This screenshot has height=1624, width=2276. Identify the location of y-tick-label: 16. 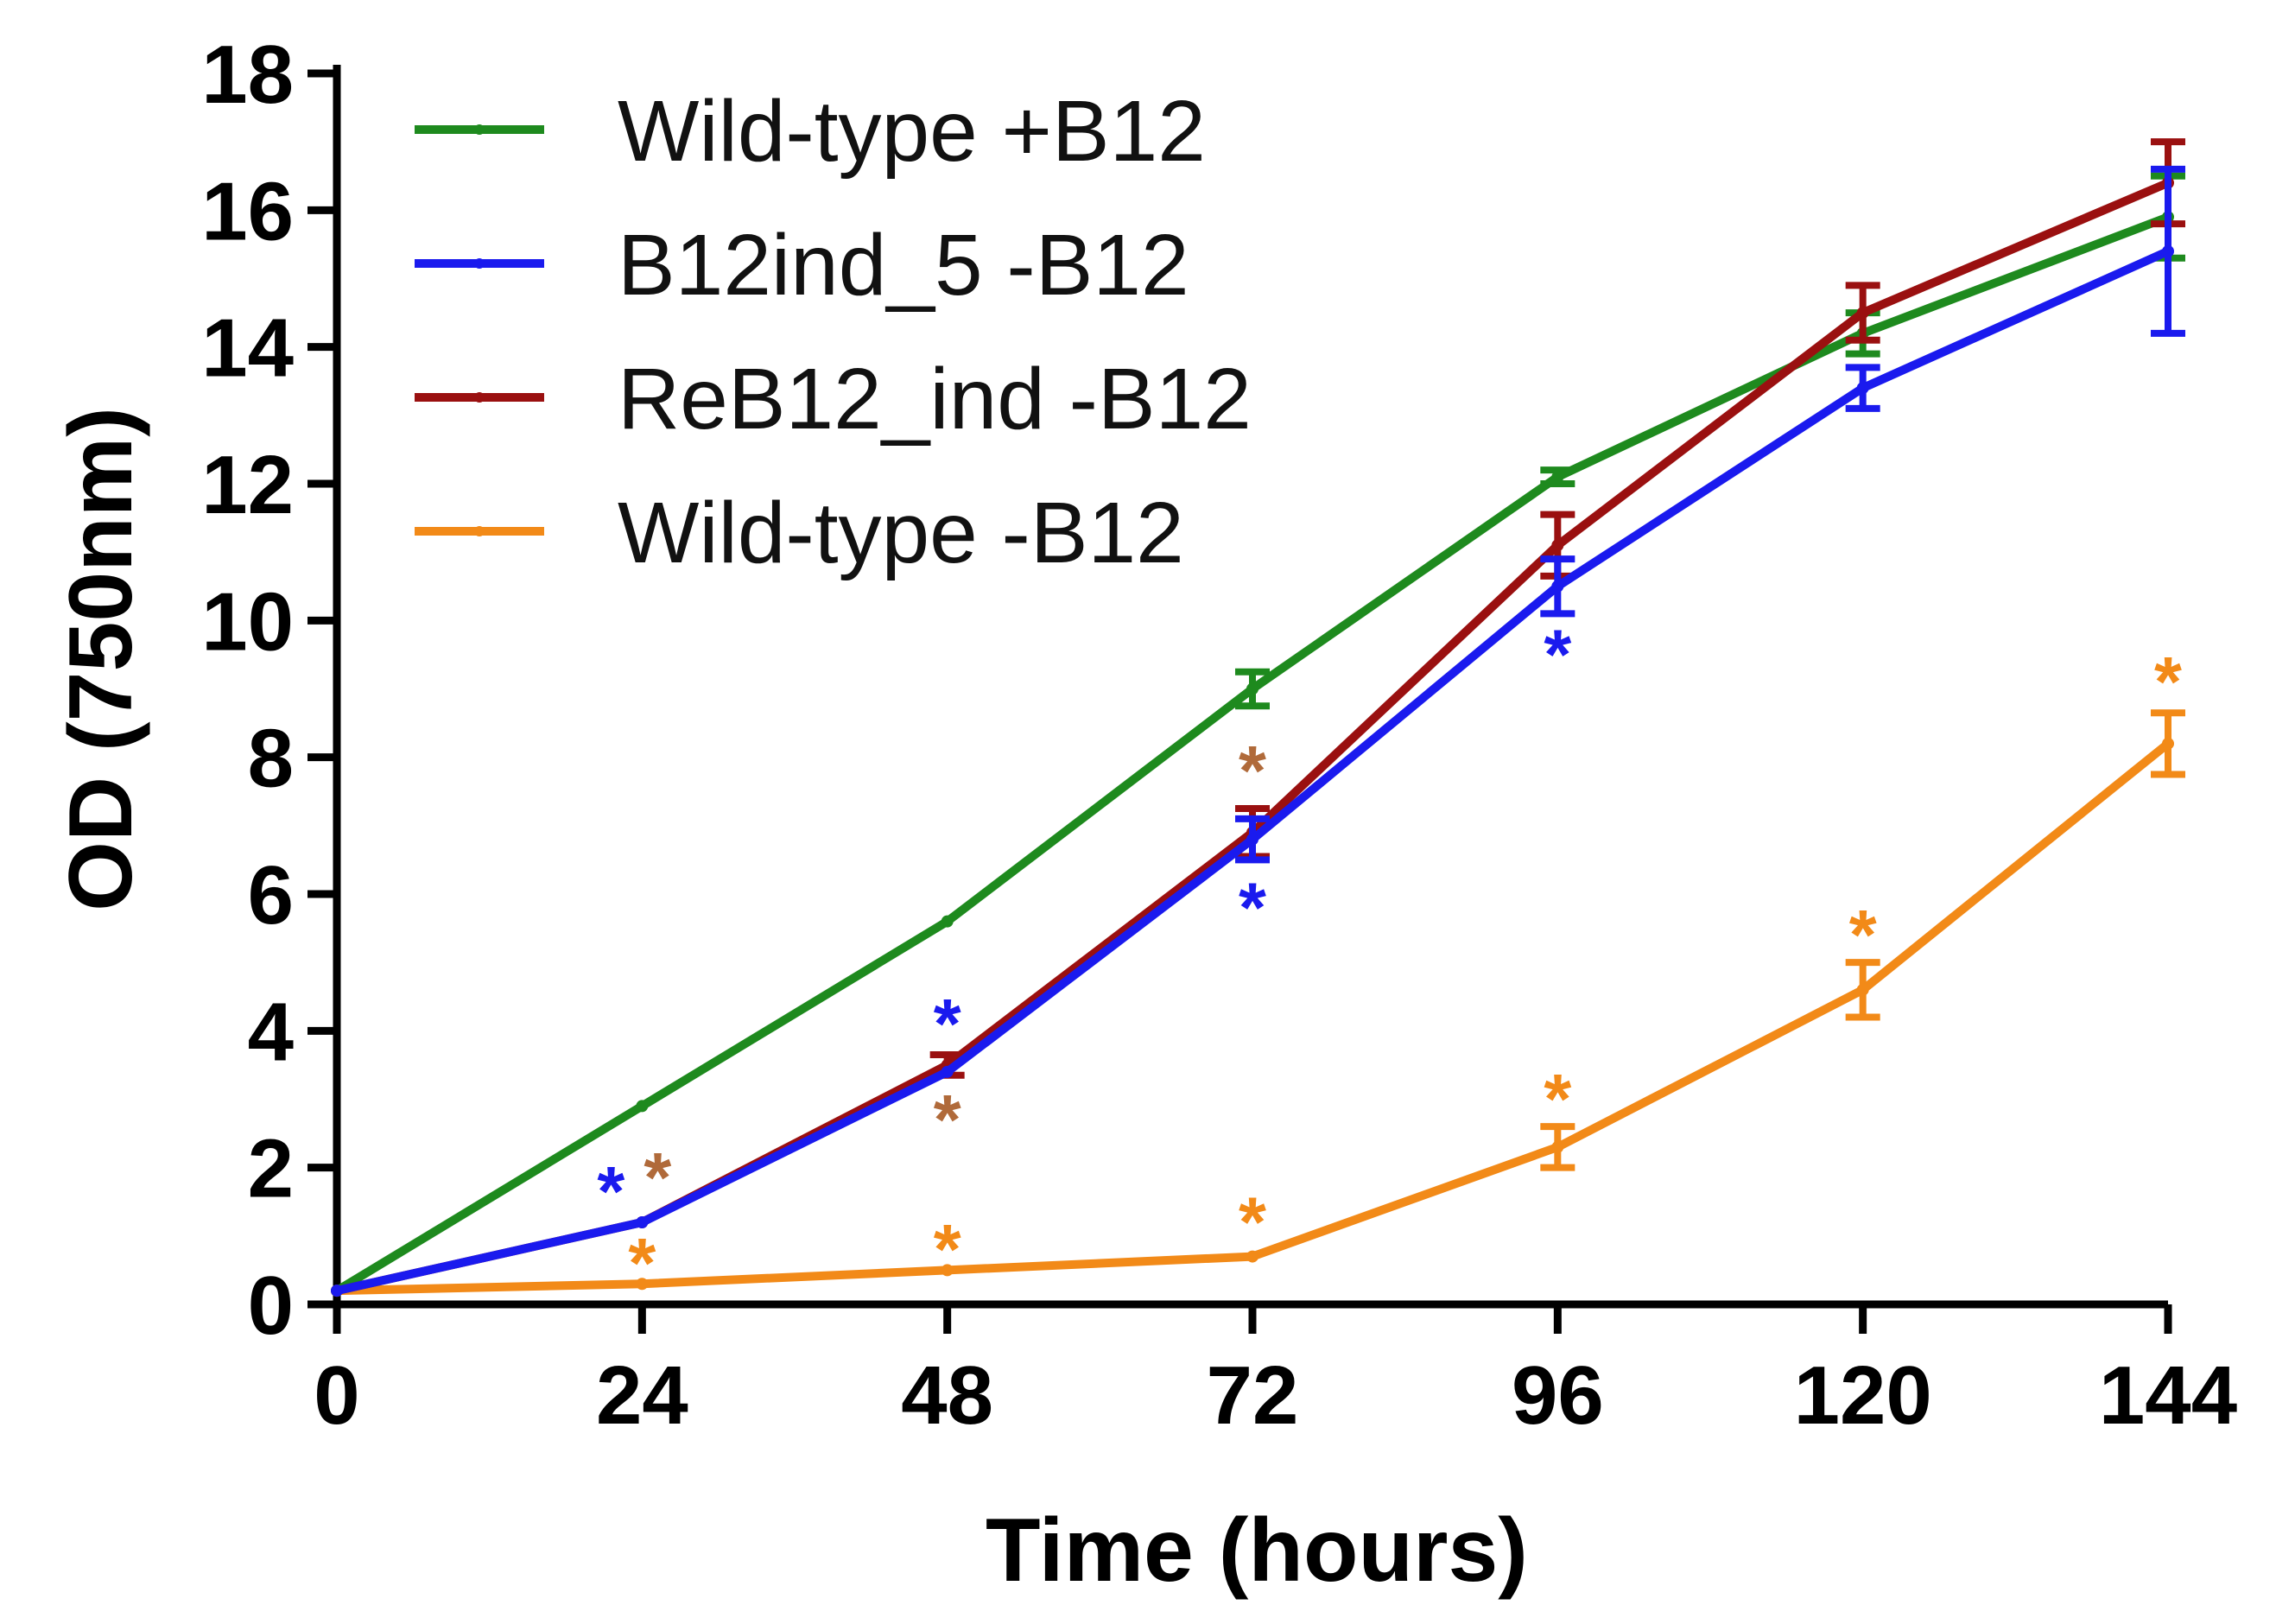
(247, 211).